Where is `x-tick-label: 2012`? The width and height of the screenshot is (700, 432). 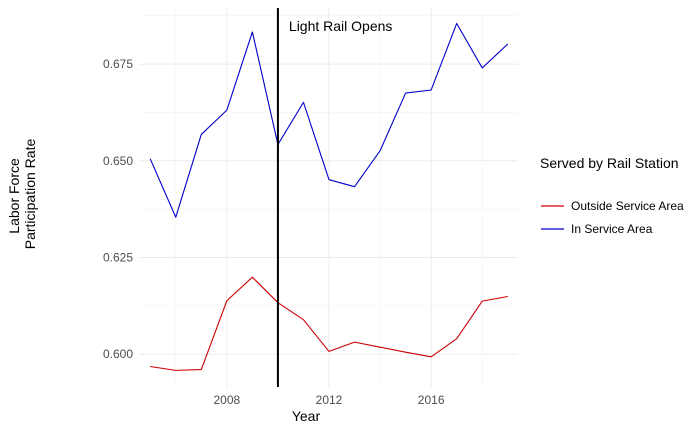
x-tick-label: 2012 is located at coordinates (329, 400).